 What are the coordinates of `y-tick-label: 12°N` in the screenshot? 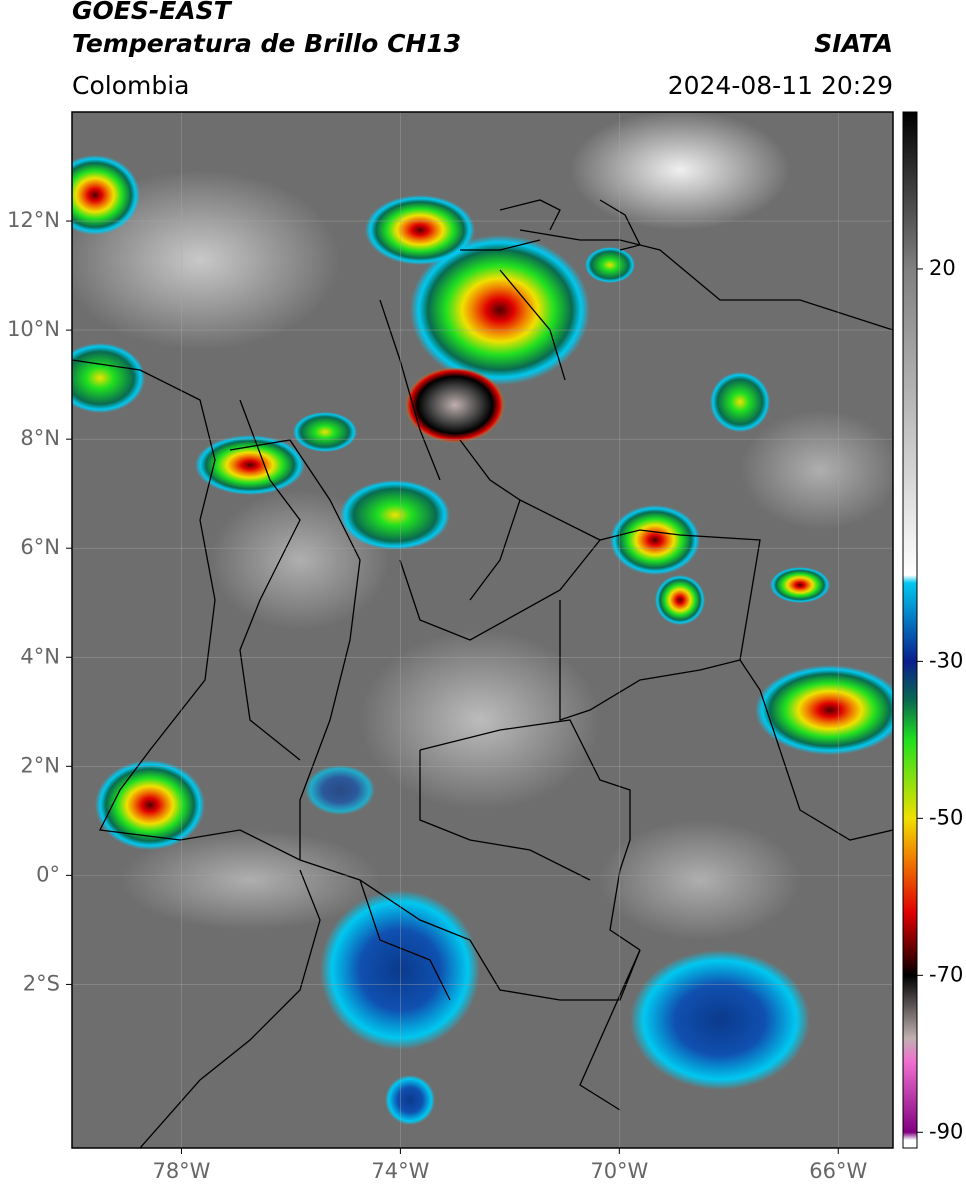 It's located at (33, 220).